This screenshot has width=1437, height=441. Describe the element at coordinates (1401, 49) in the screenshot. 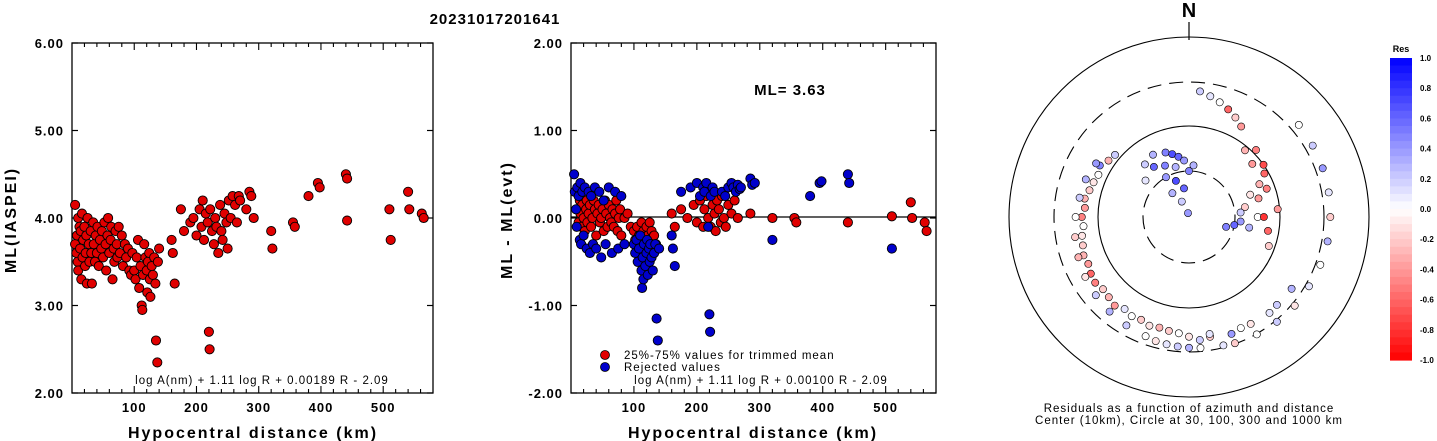

I see `colorbar-title: Res` at that location.